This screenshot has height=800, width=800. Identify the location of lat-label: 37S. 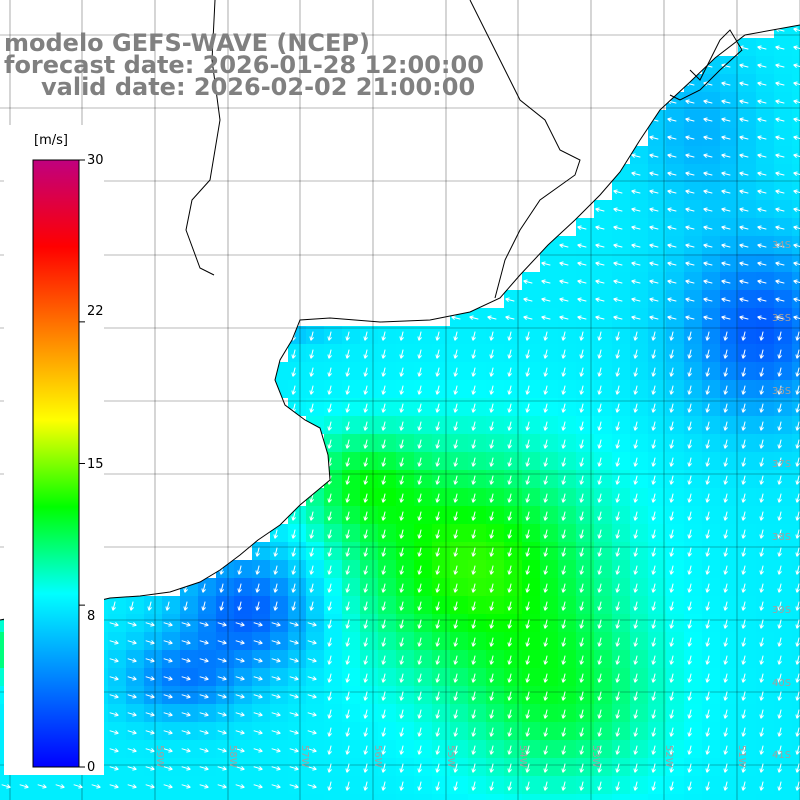
(781, 464).